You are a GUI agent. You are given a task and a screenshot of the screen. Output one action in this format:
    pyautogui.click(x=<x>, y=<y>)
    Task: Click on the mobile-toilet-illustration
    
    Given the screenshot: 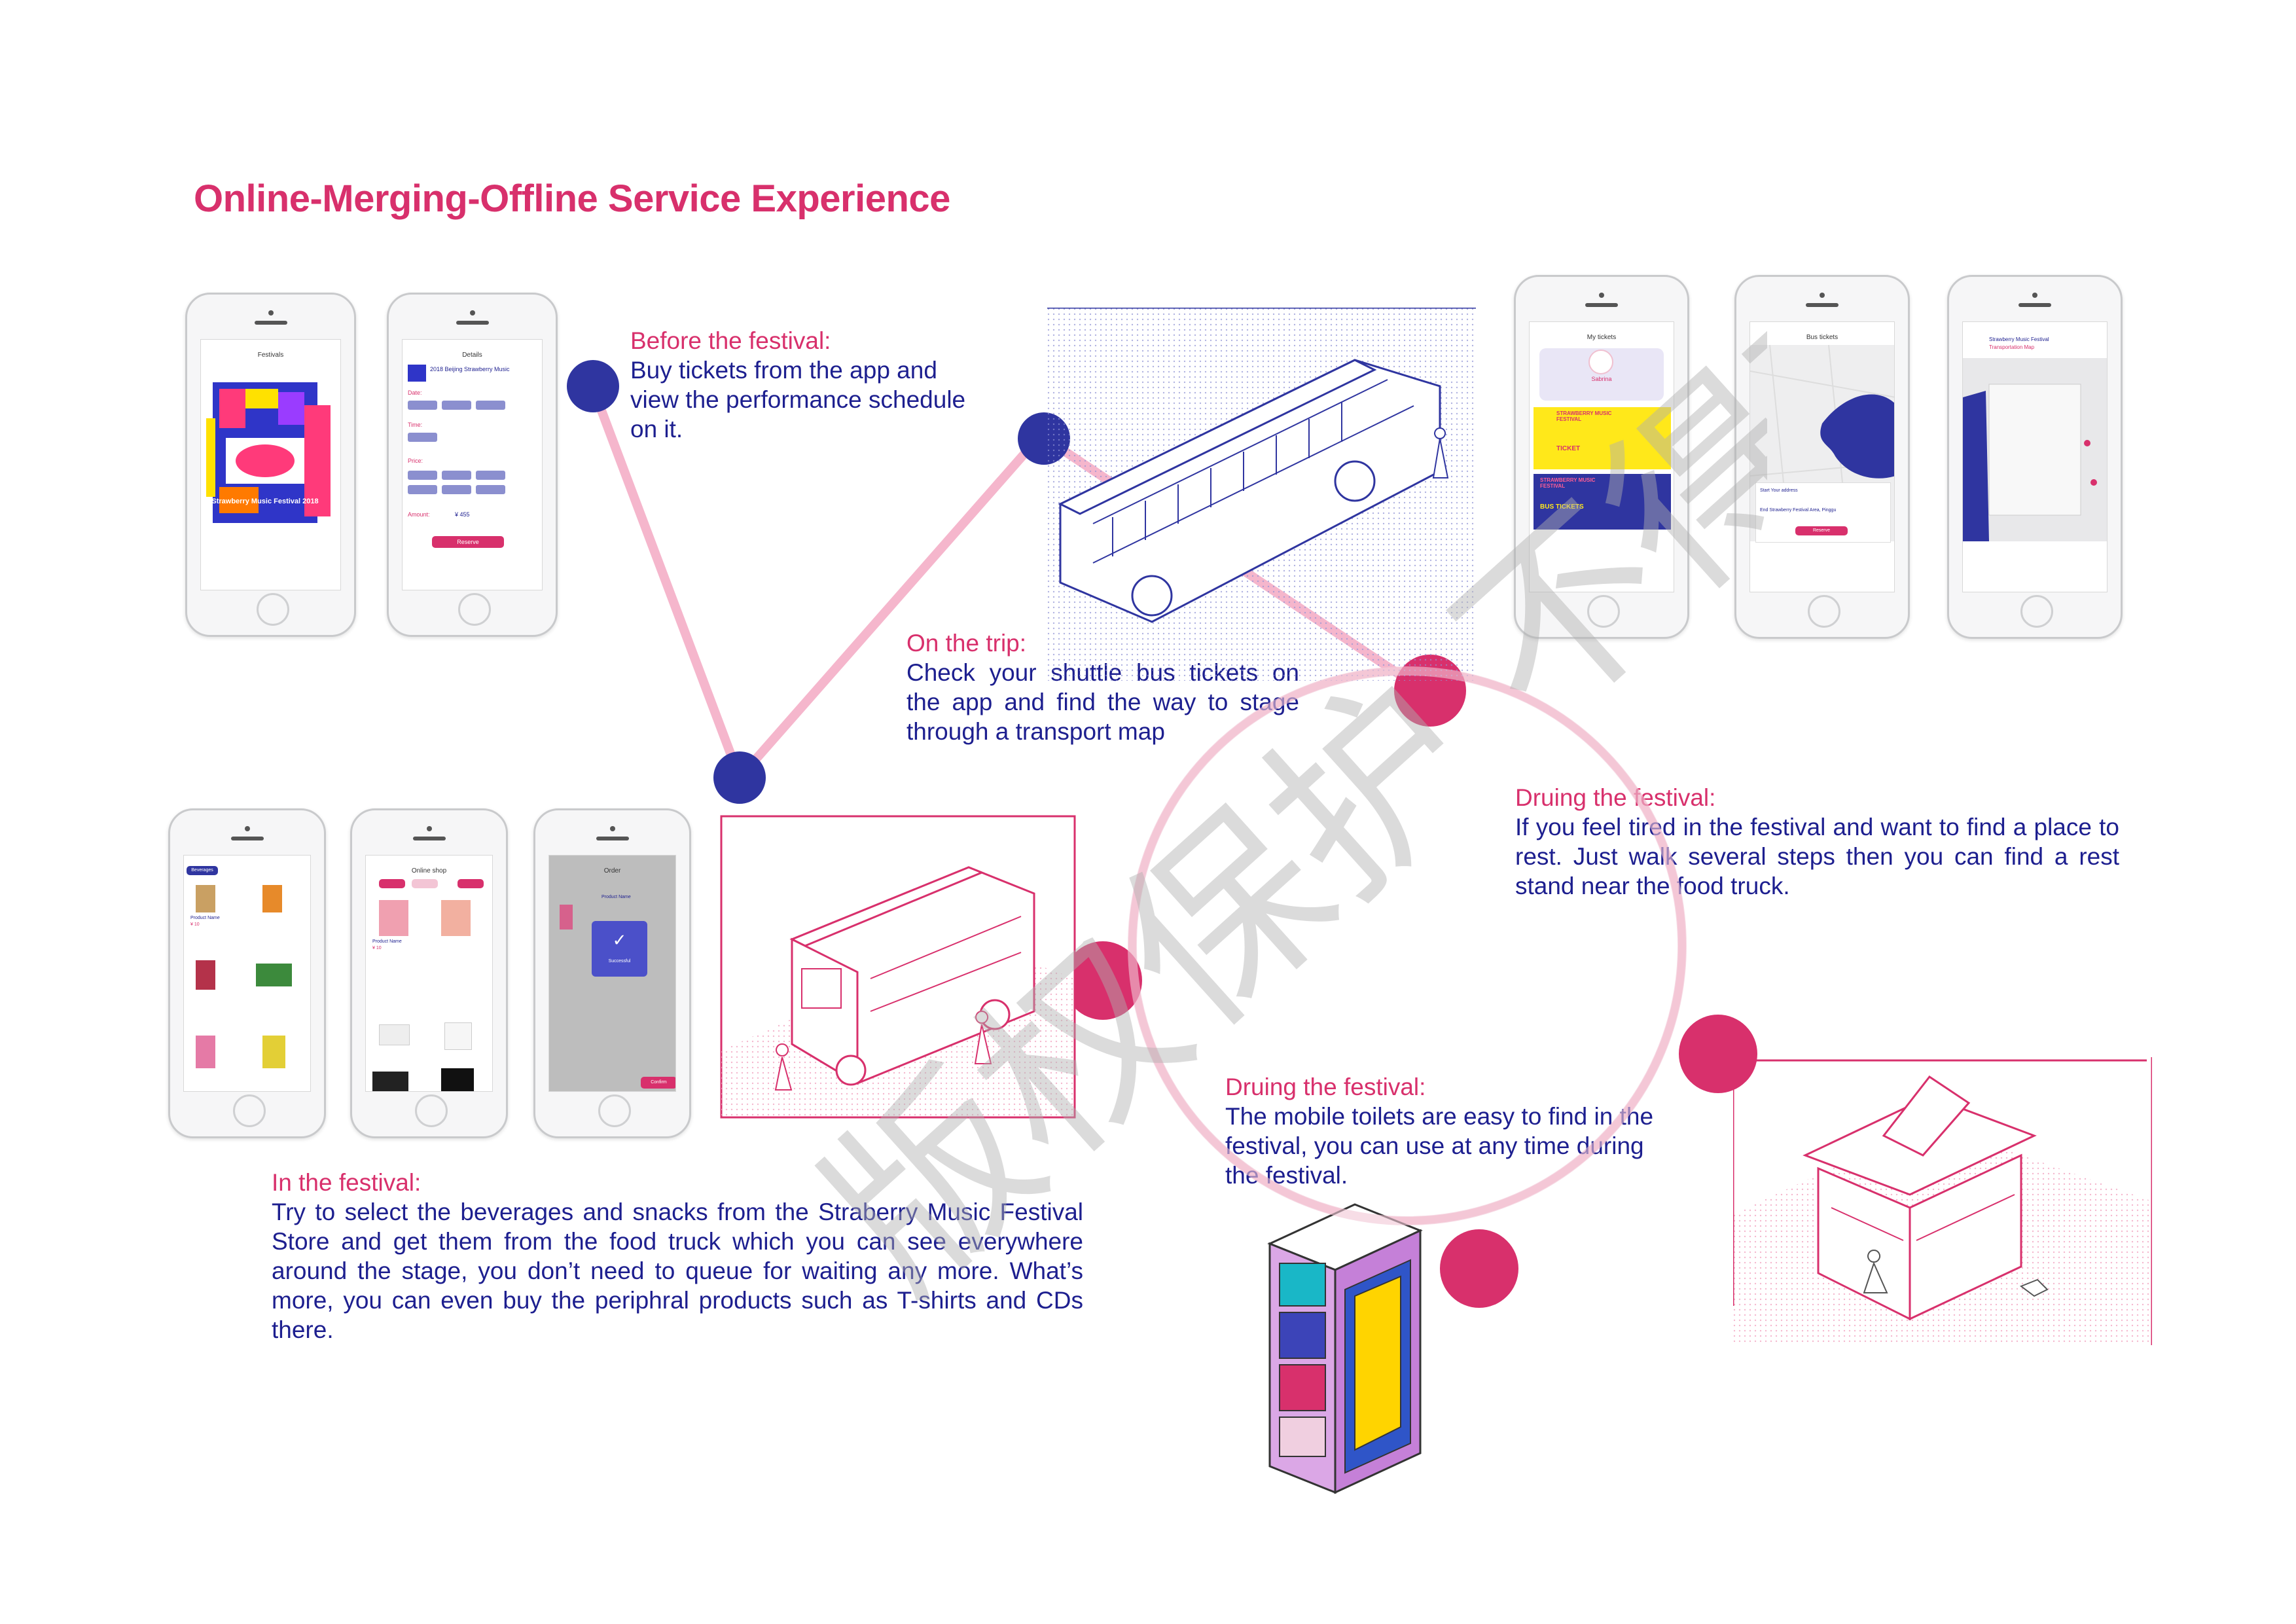 What is the action you would take?
    pyautogui.click(x=1345, y=1348)
    